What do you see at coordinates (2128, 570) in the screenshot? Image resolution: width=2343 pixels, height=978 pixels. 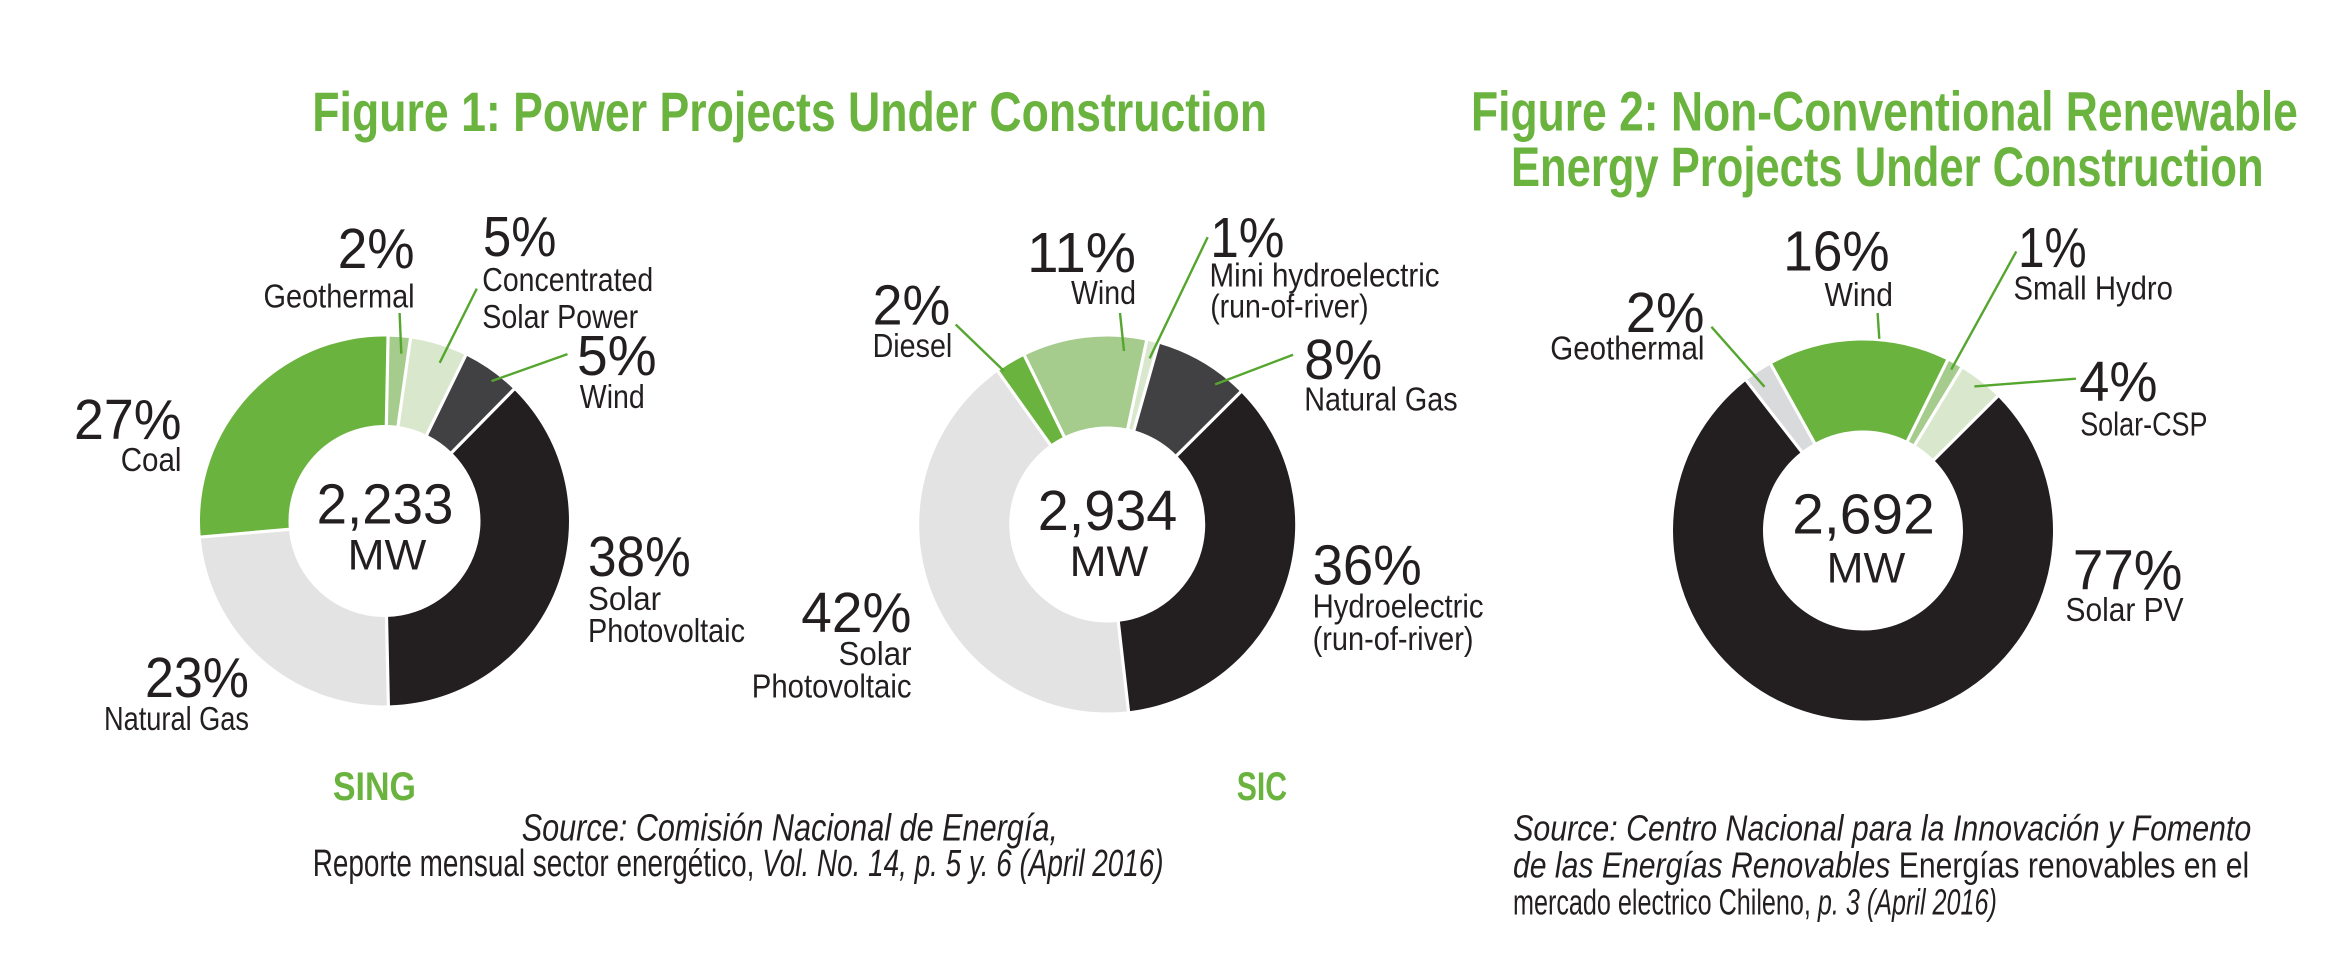 I see `svg-text: 77%` at bounding box center [2128, 570].